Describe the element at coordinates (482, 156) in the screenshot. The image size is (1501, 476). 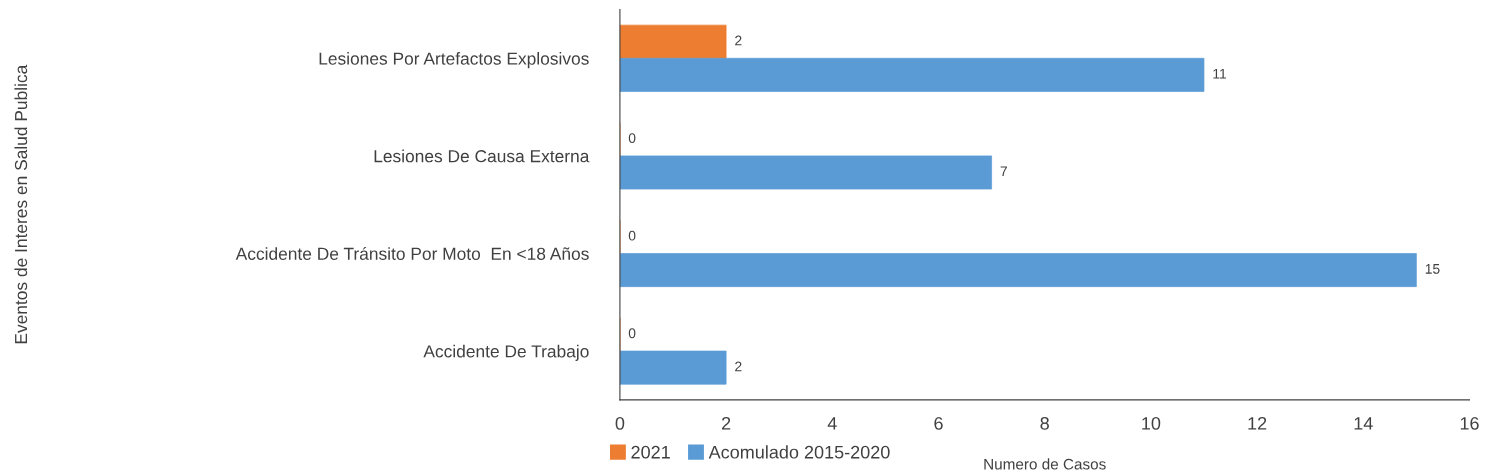
I see `y-tick-label: Lesiones De Causa Externa` at that location.